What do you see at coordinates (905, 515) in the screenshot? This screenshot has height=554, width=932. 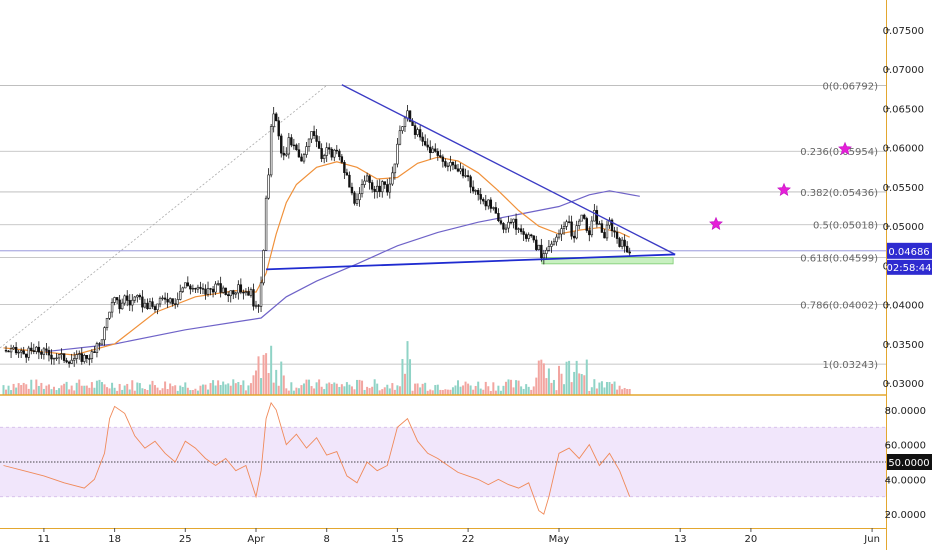 I see `rsi-tick-label: 20.0000` at bounding box center [905, 515].